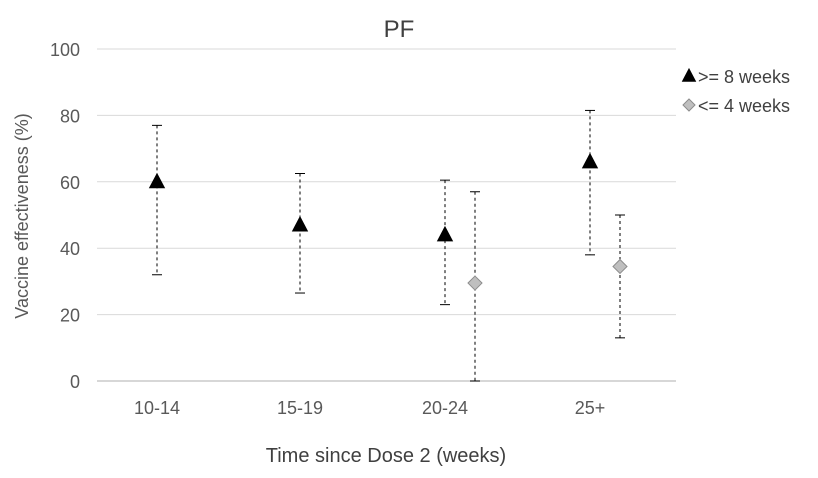 The image size is (818, 478). What do you see at coordinates (70, 249) in the screenshot?
I see `y-tick-label: 40` at bounding box center [70, 249].